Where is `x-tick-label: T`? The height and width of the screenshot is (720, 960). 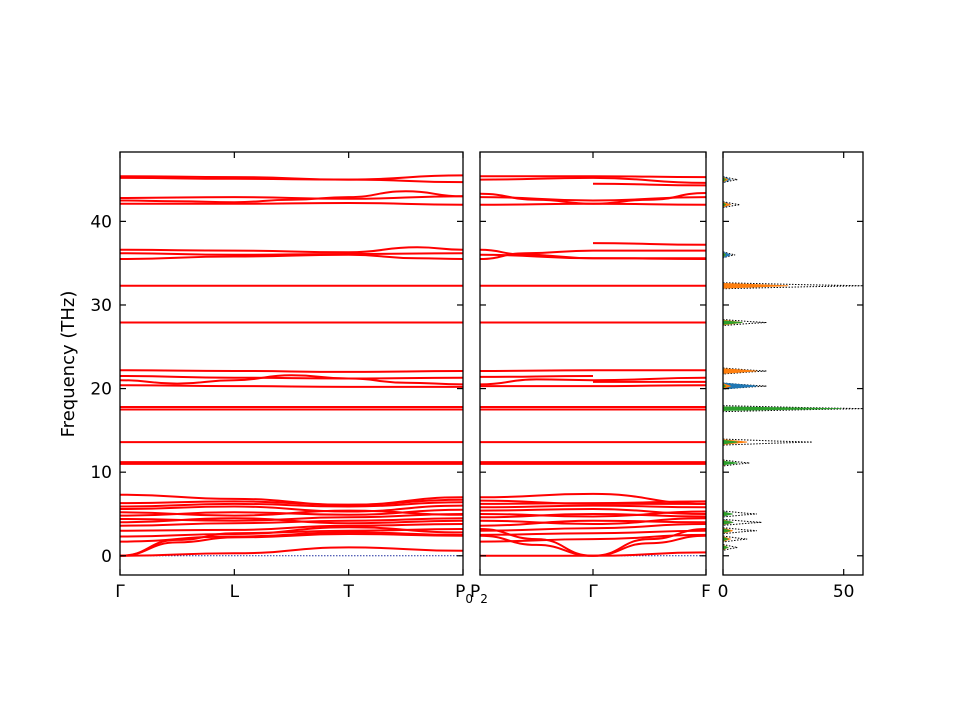 x-tick-label: T is located at coordinates (348, 592).